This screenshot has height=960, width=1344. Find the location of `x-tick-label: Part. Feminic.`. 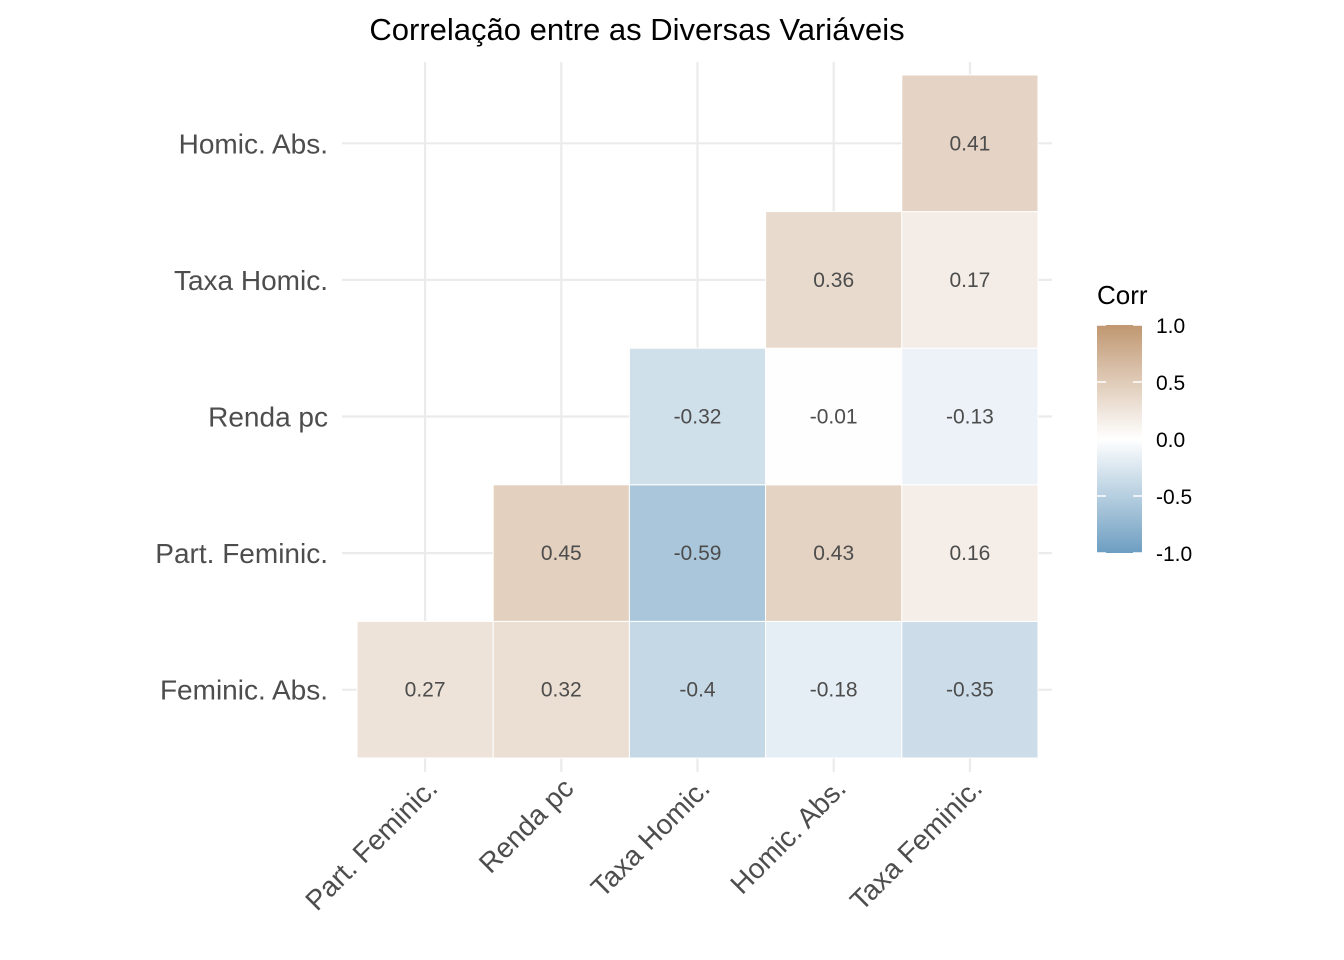

x-tick-label: Part. Feminic. is located at coordinates (371, 844).